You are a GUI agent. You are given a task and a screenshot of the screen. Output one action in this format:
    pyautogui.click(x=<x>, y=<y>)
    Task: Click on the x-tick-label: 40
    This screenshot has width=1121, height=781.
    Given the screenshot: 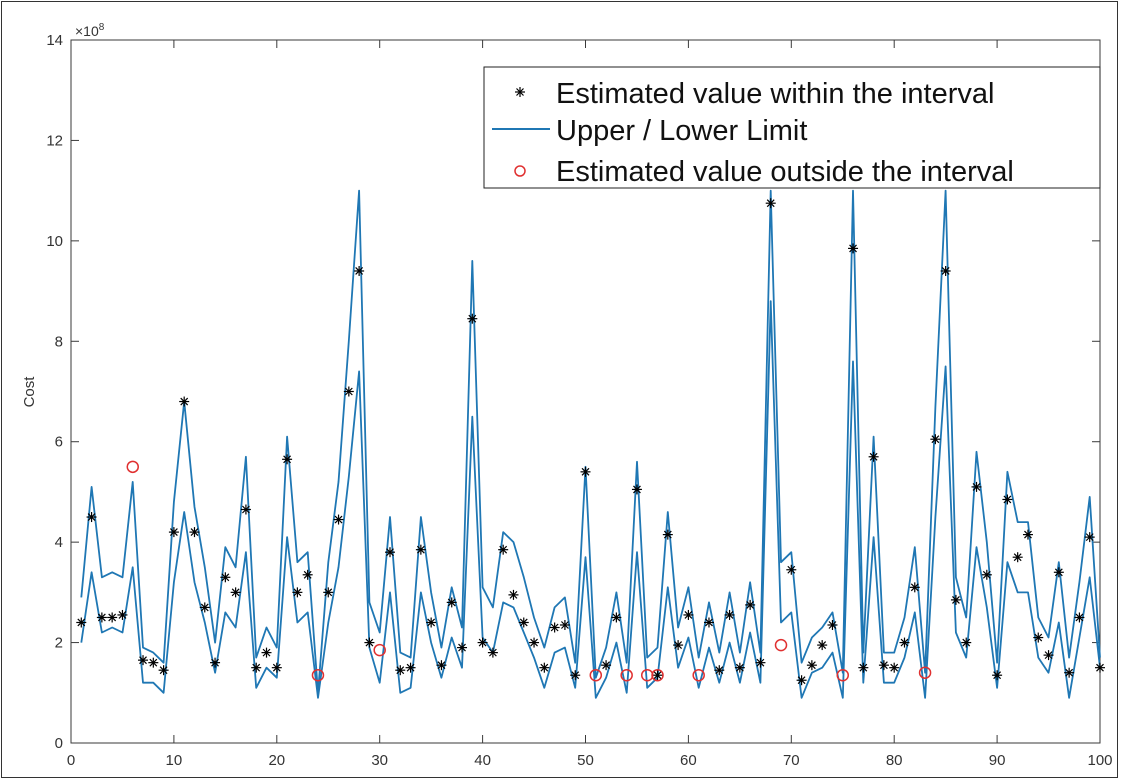 What is the action you would take?
    pyautogui.click(x=482, y=760)
    